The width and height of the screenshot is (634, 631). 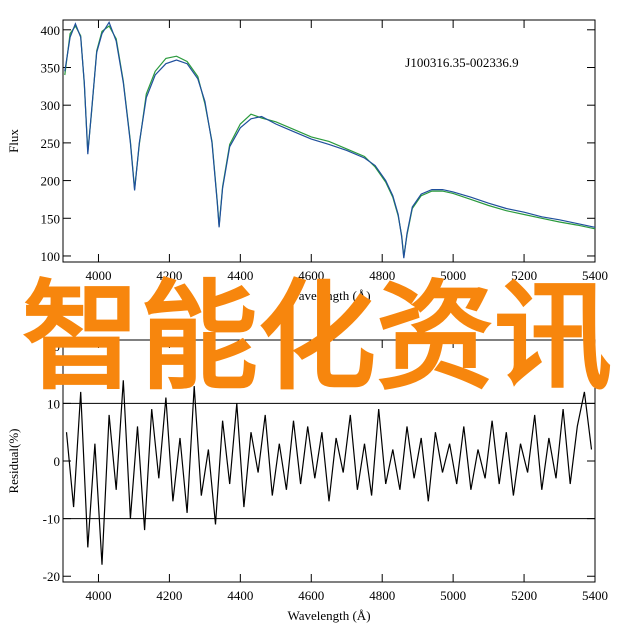 I want to click on y-tick-label: 400, so click(x=51, y=30).